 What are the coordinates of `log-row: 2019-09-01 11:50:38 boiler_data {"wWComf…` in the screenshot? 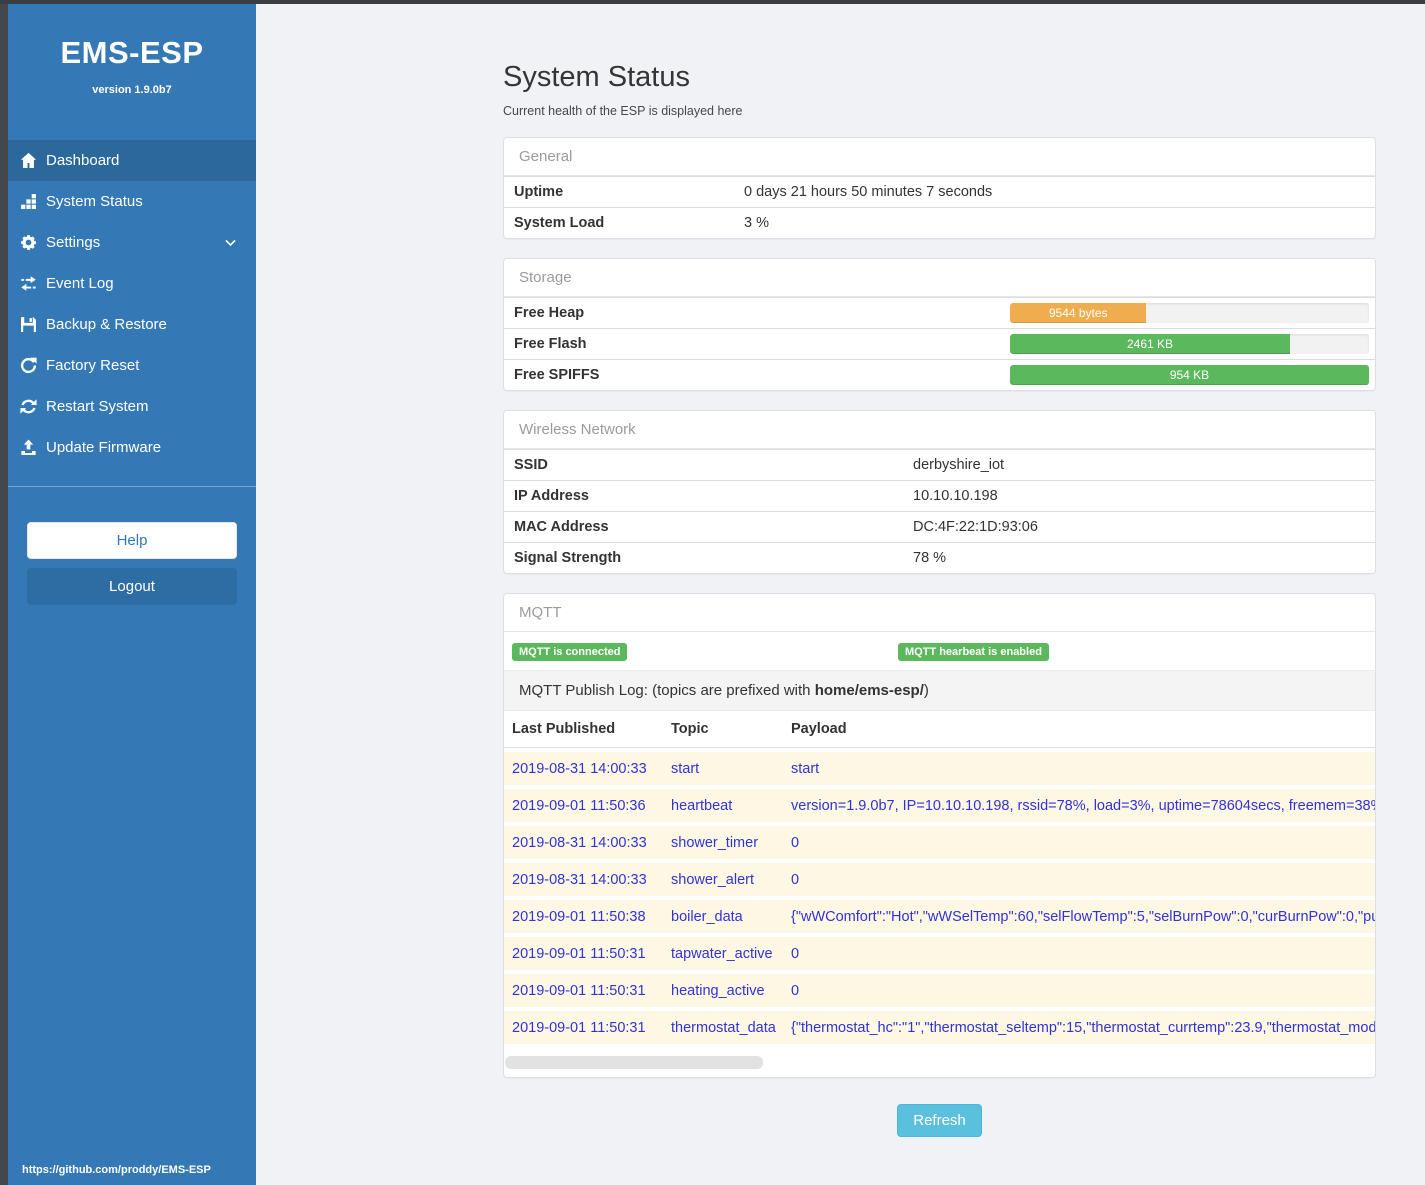 It's located at (939, 916).